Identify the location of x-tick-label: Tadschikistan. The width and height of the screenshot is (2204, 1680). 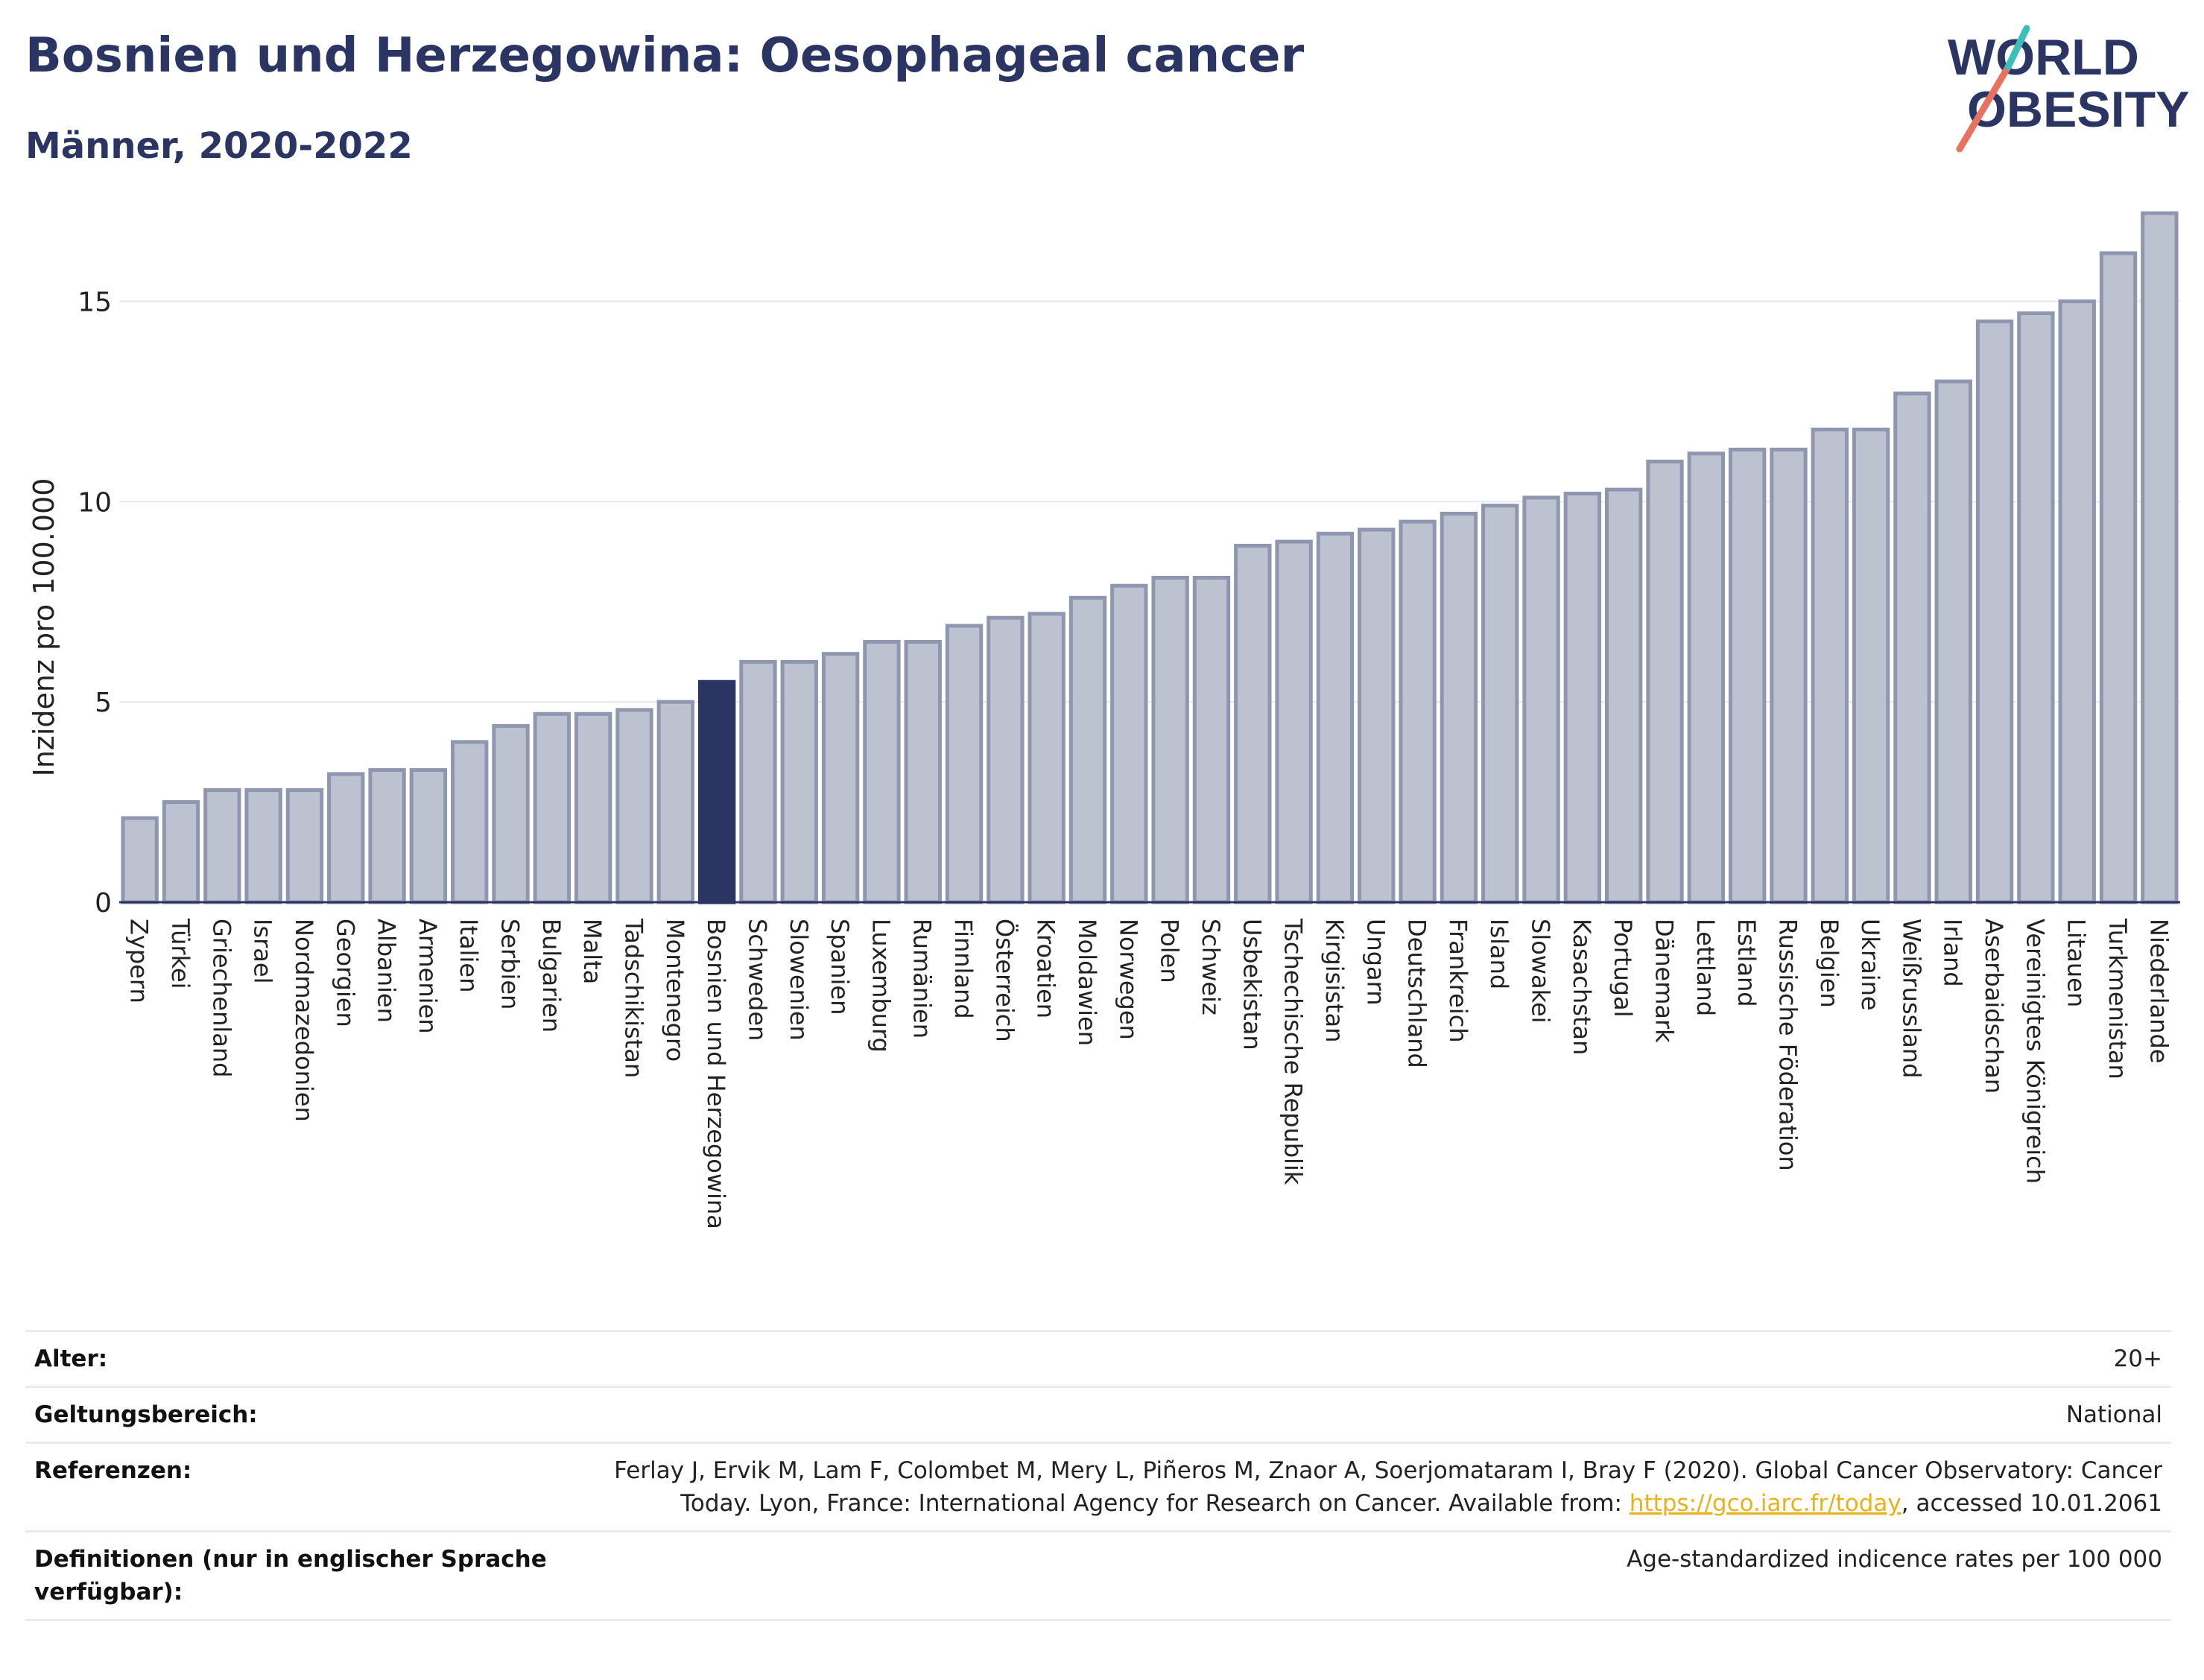
(634, 998).